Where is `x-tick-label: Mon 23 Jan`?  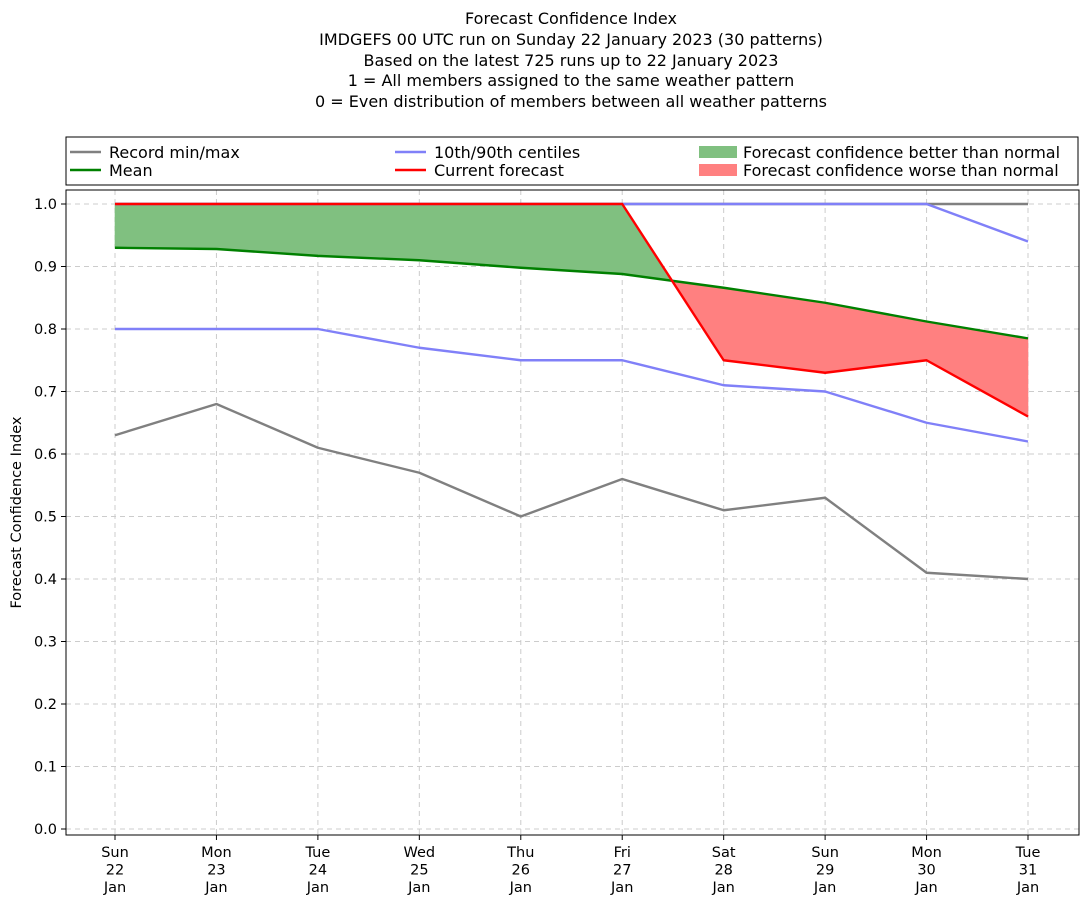
x-tick-label: Mon 23 Jan is located at coordinates (216, 870).